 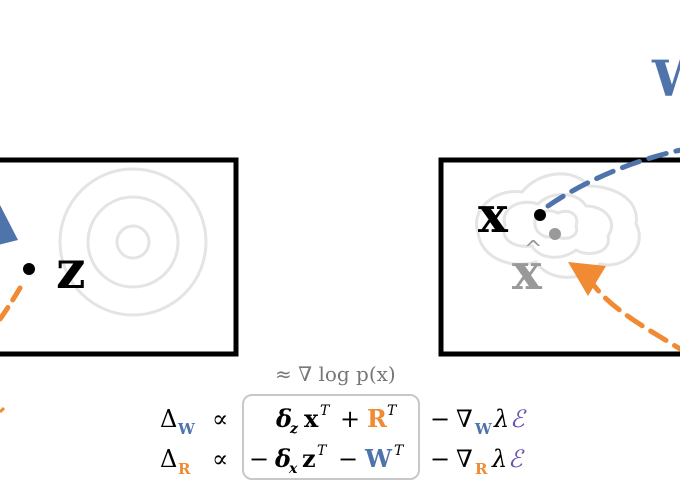 I want to click on data-contour-outer, so click(x=558, y=225).